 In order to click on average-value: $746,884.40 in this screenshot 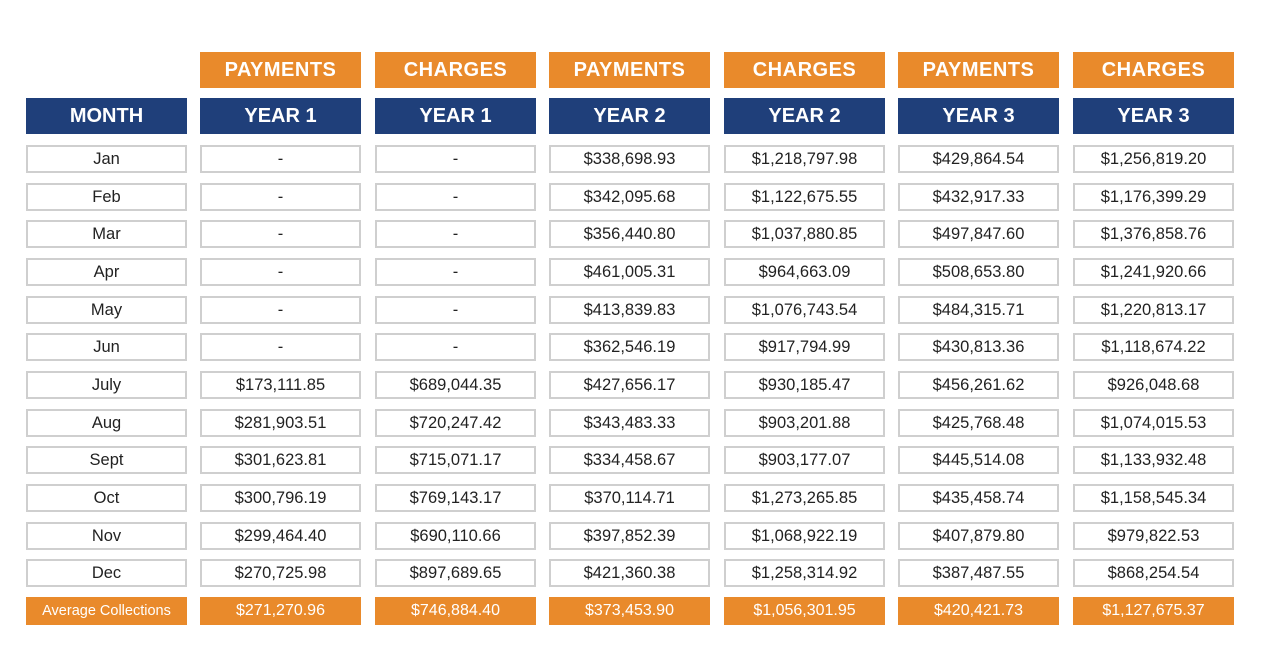, I will do `click(455, 611)`.